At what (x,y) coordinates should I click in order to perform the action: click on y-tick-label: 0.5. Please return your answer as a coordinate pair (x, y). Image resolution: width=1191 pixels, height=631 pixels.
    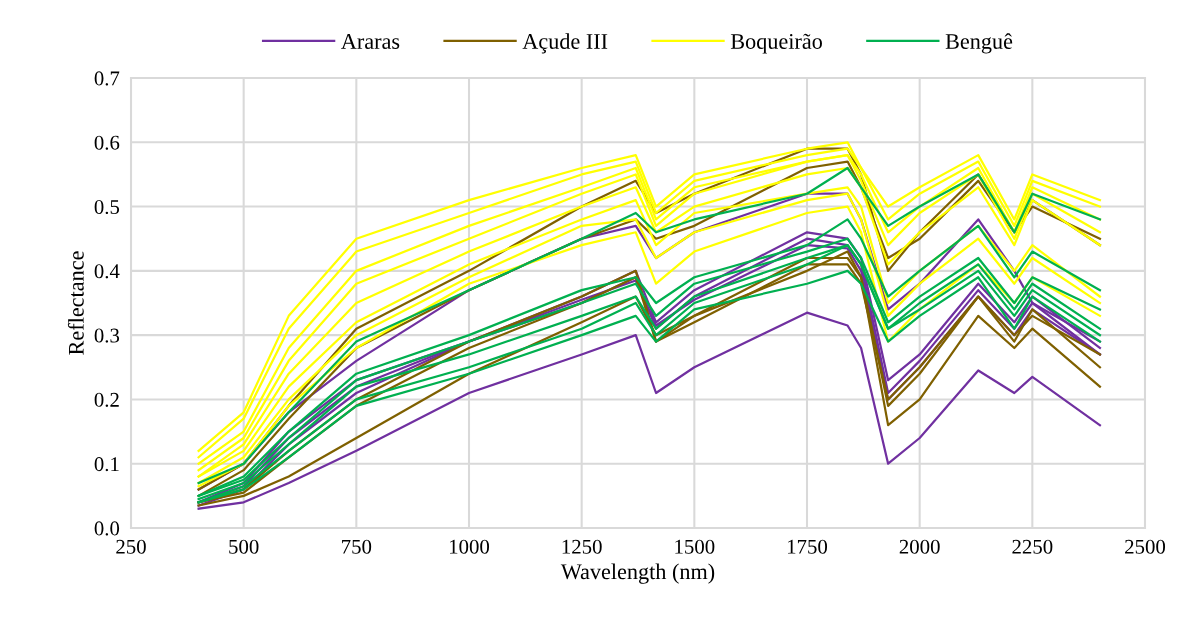
    Looking at the image, I should click on (107, 207).